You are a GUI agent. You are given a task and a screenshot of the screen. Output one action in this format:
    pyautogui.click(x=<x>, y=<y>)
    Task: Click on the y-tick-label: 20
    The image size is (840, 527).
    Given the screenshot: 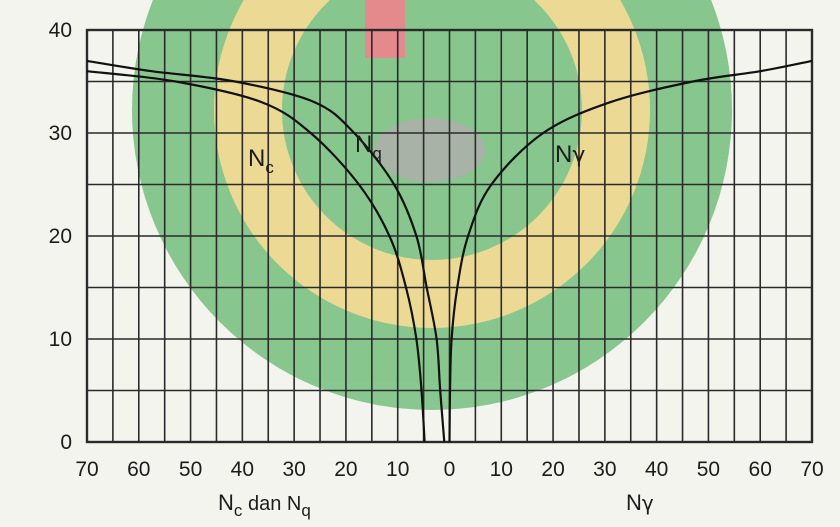 What is the action you would take?
    pyautogui.click(x=60, y=236)
    